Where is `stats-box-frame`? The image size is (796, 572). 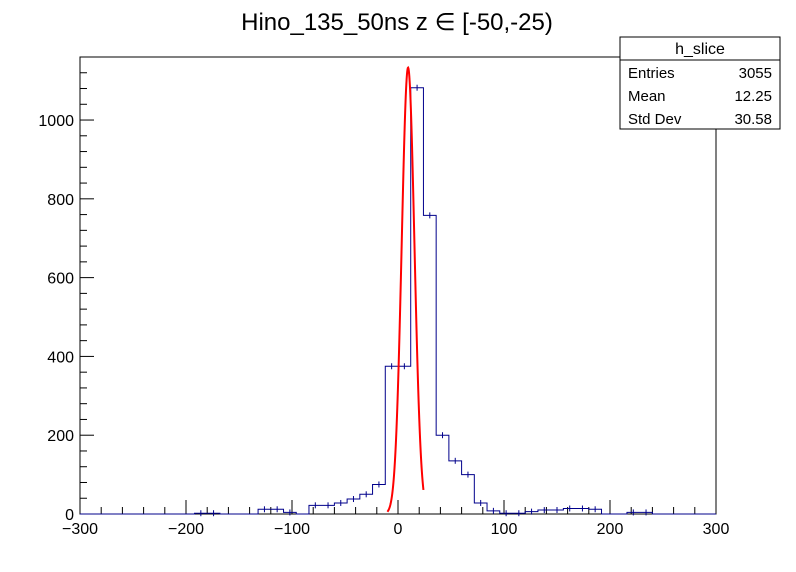 stats-box-frame is located at coordinates (700, 83).